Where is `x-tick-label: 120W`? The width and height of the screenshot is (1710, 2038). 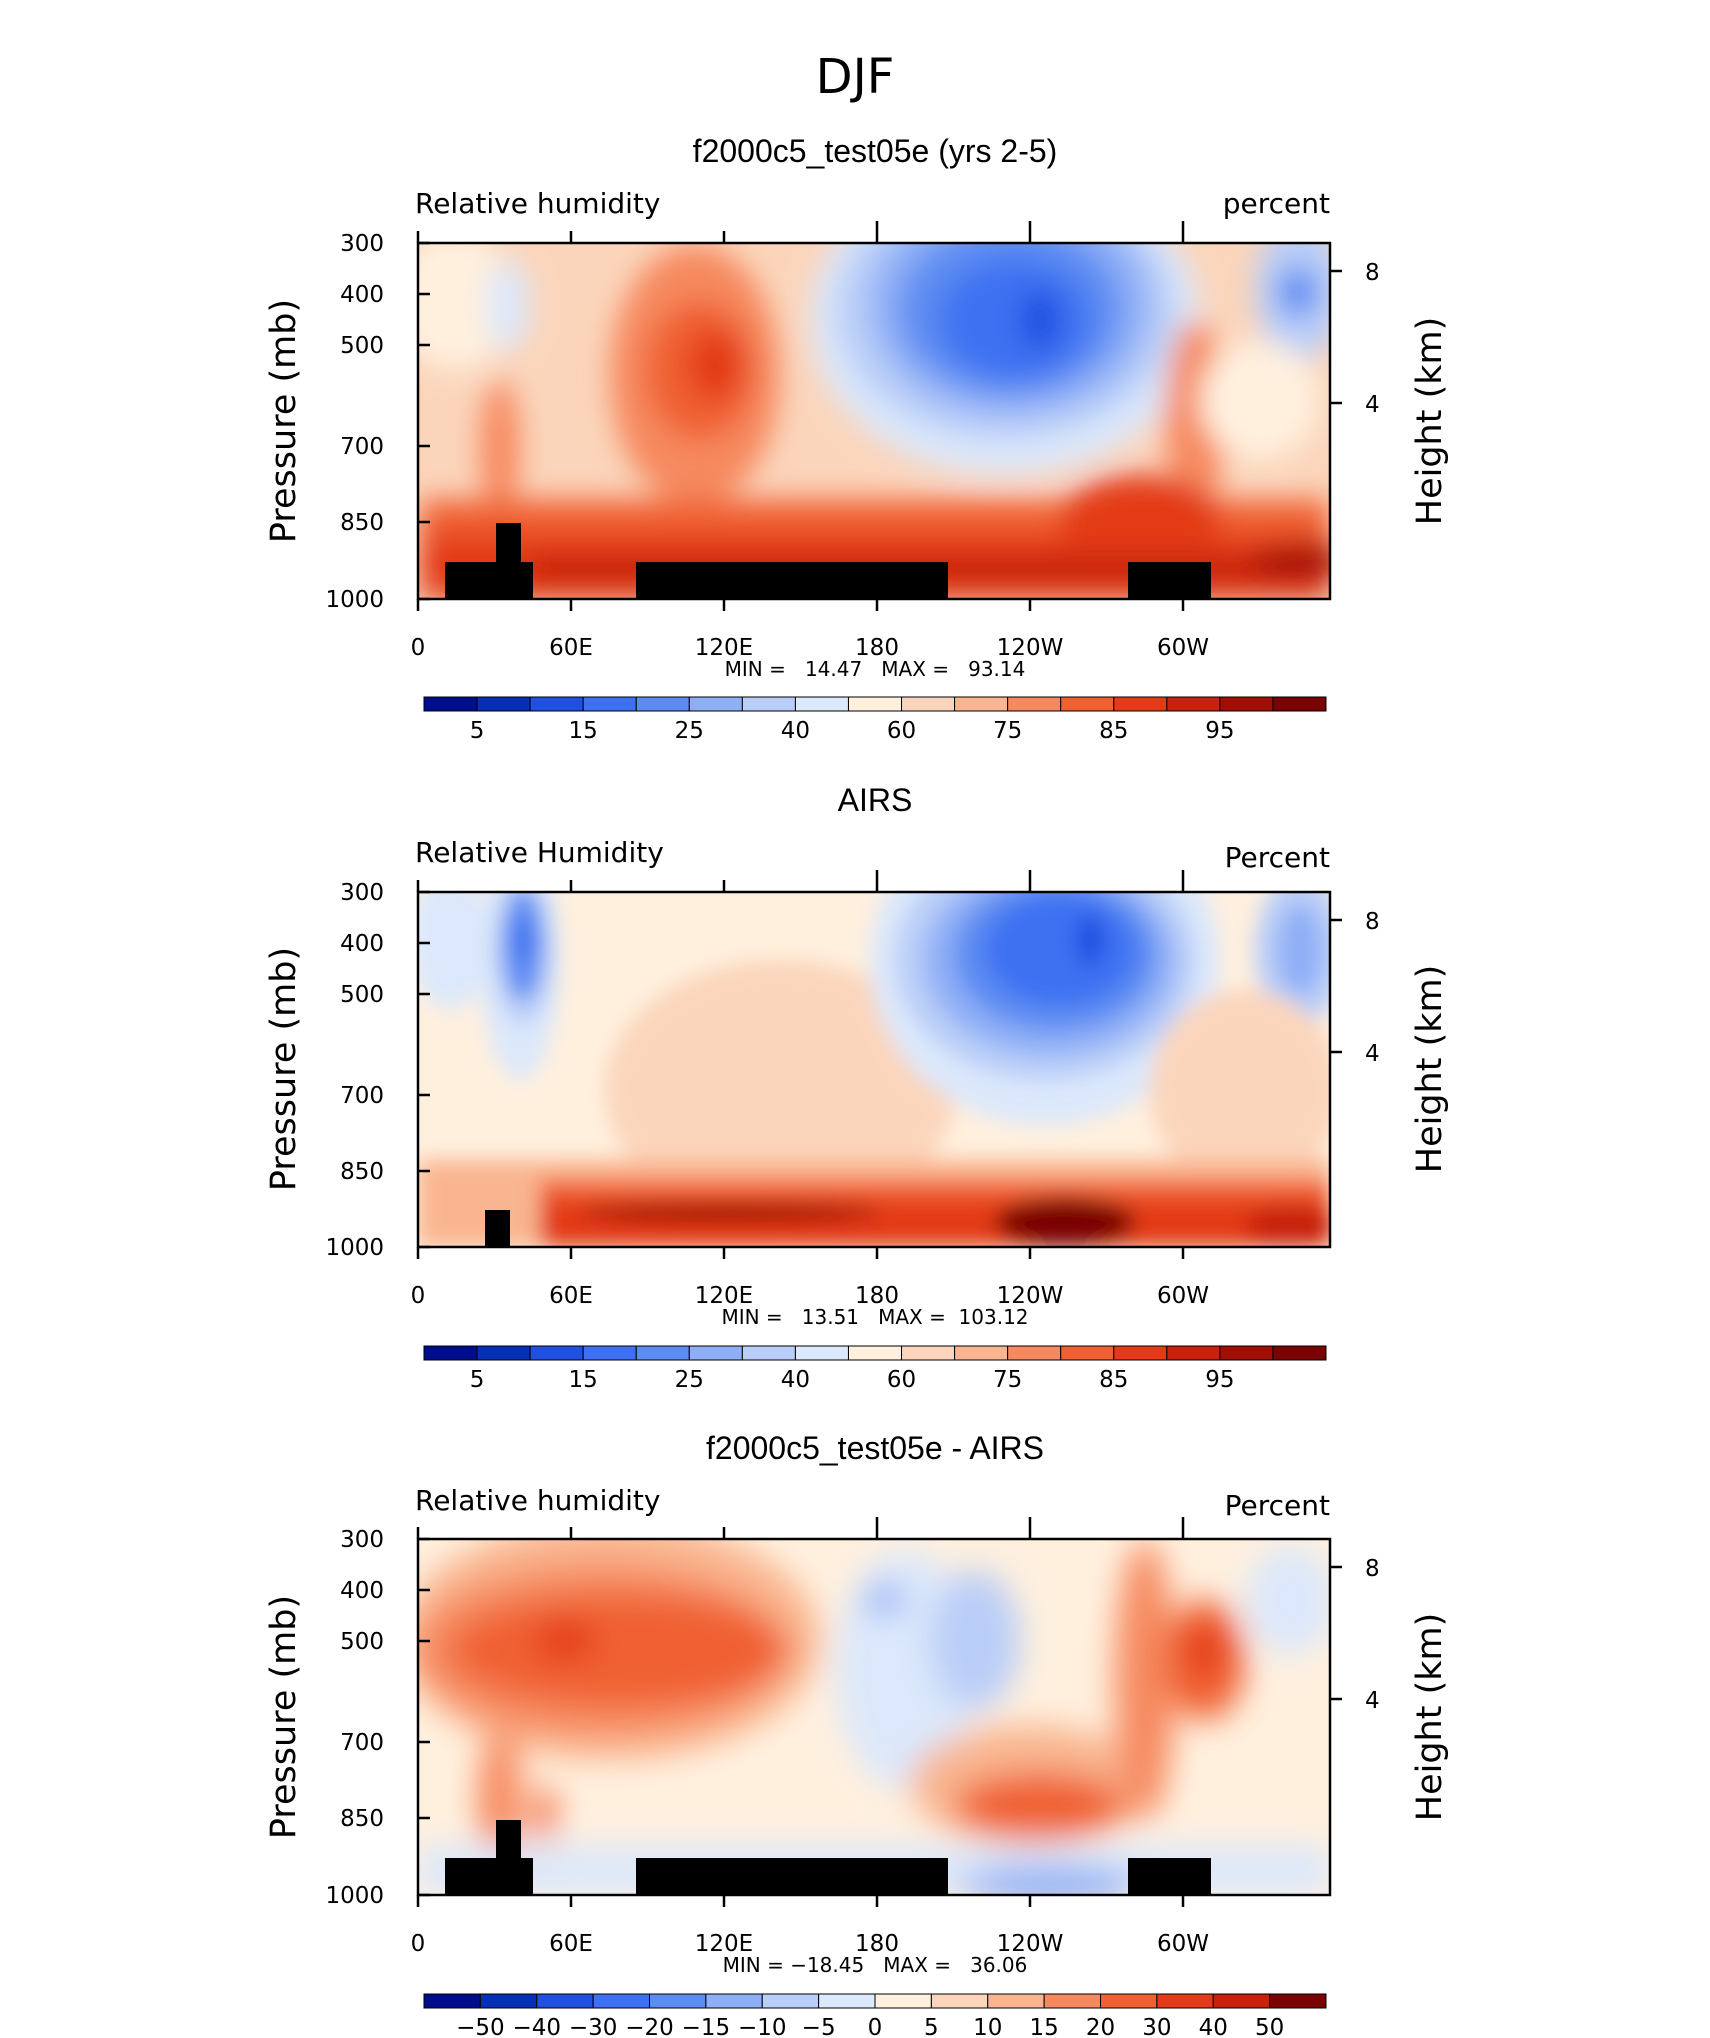 x-tick-label: 120W is located at coordinates (1030, 1944).